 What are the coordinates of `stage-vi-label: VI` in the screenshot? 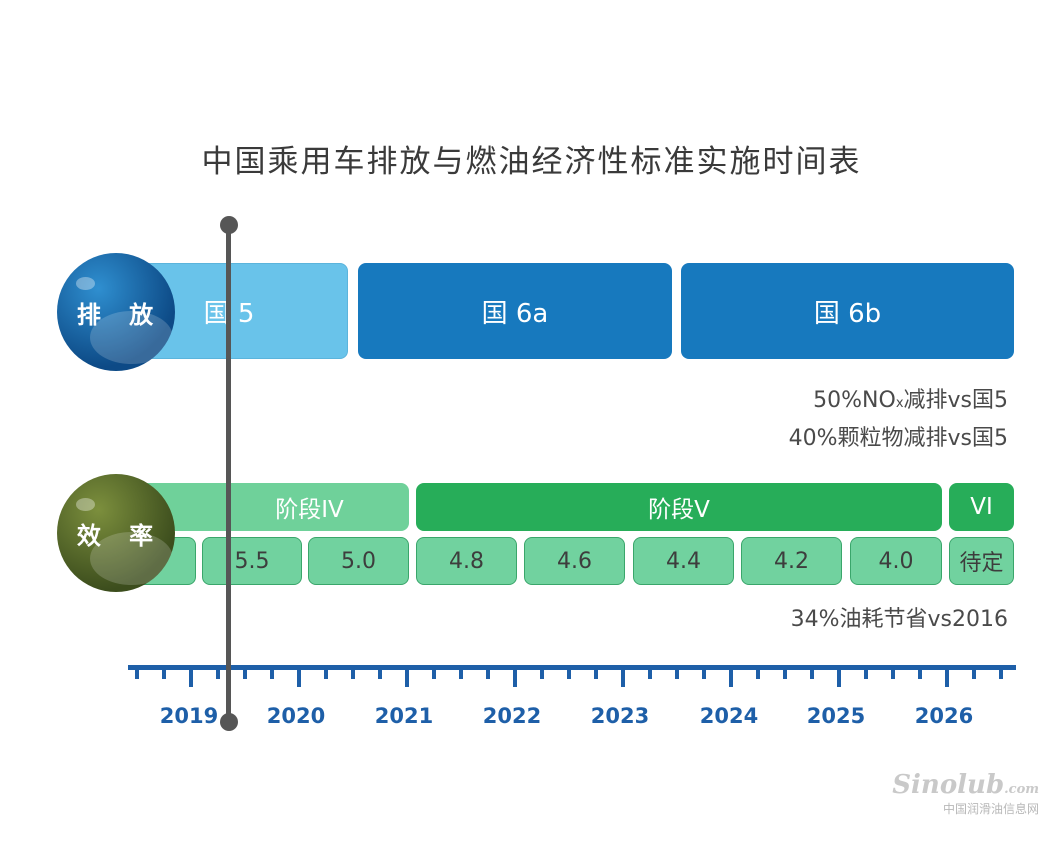 It's located at (981, 507).